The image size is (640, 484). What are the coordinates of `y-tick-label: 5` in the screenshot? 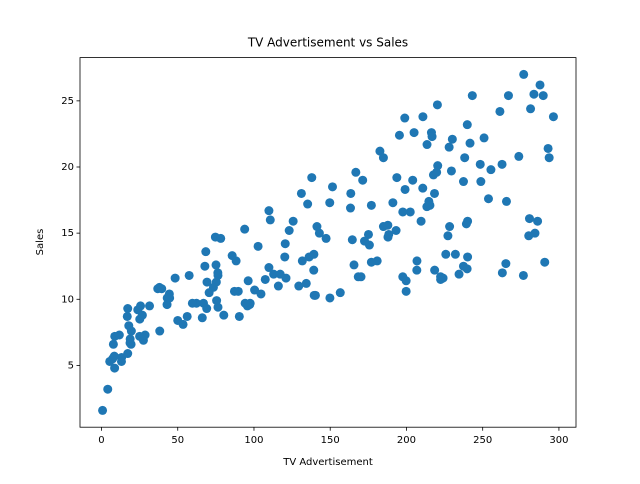 It's located at (71, 365).